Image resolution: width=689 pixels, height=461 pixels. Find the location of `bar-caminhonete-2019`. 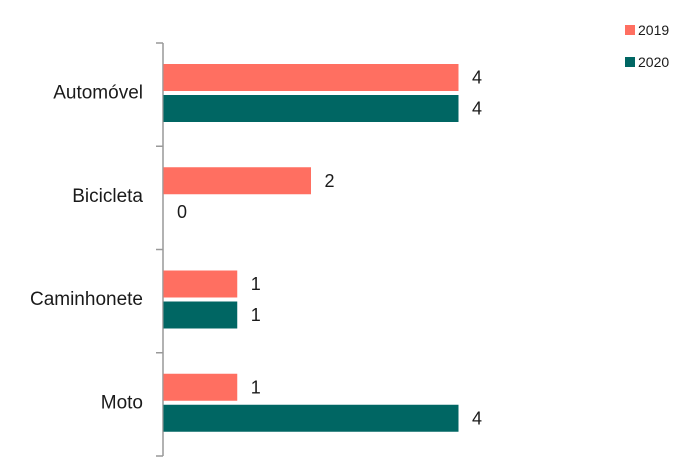

bar-caminhonete-2019 is located at coordinates (200, 284).